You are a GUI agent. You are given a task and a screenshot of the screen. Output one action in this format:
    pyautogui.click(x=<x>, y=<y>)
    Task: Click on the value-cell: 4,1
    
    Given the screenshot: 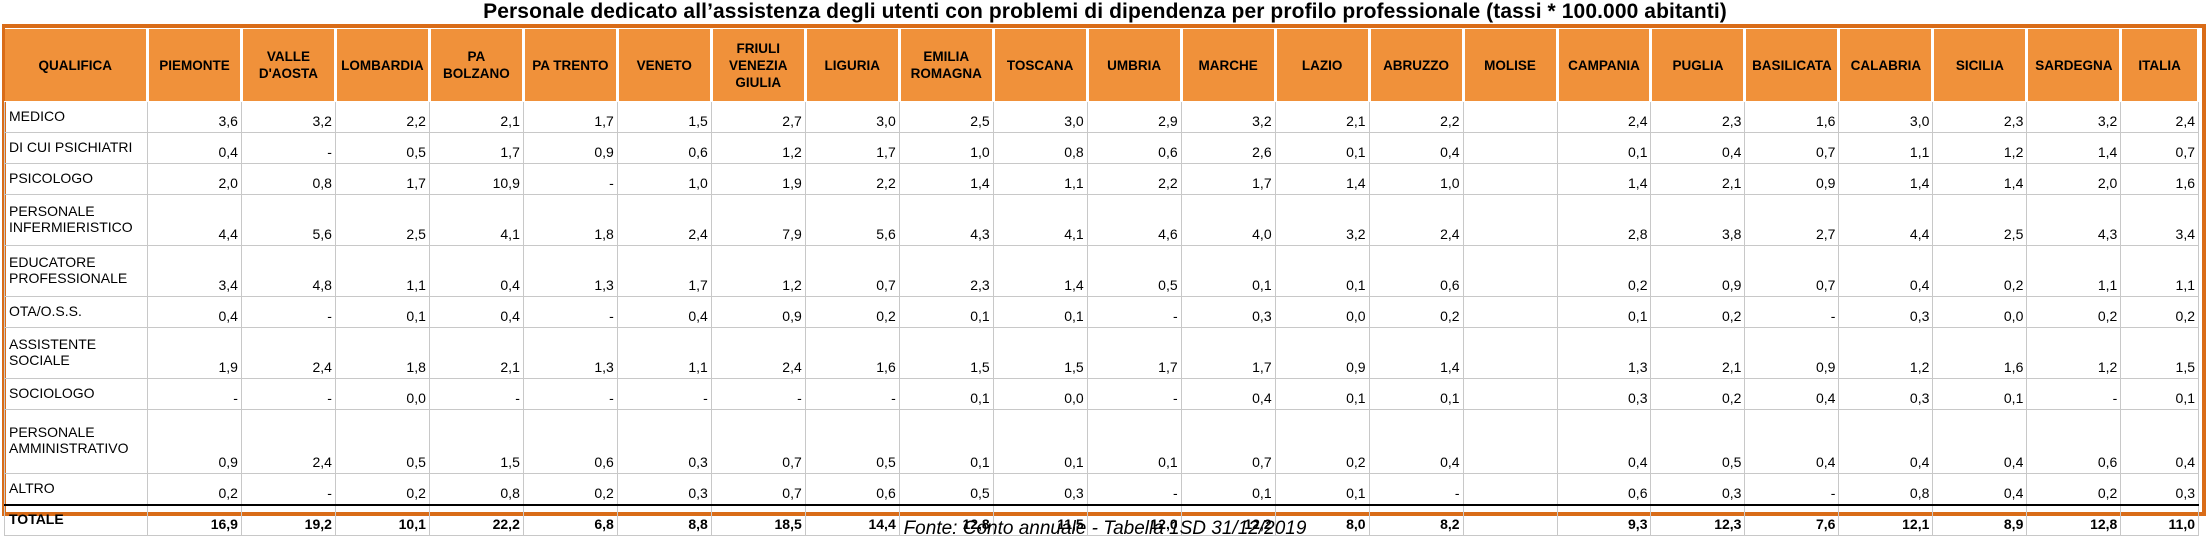 What is the action you would take?
    pyautogui.click(x=1040, y=220)
    